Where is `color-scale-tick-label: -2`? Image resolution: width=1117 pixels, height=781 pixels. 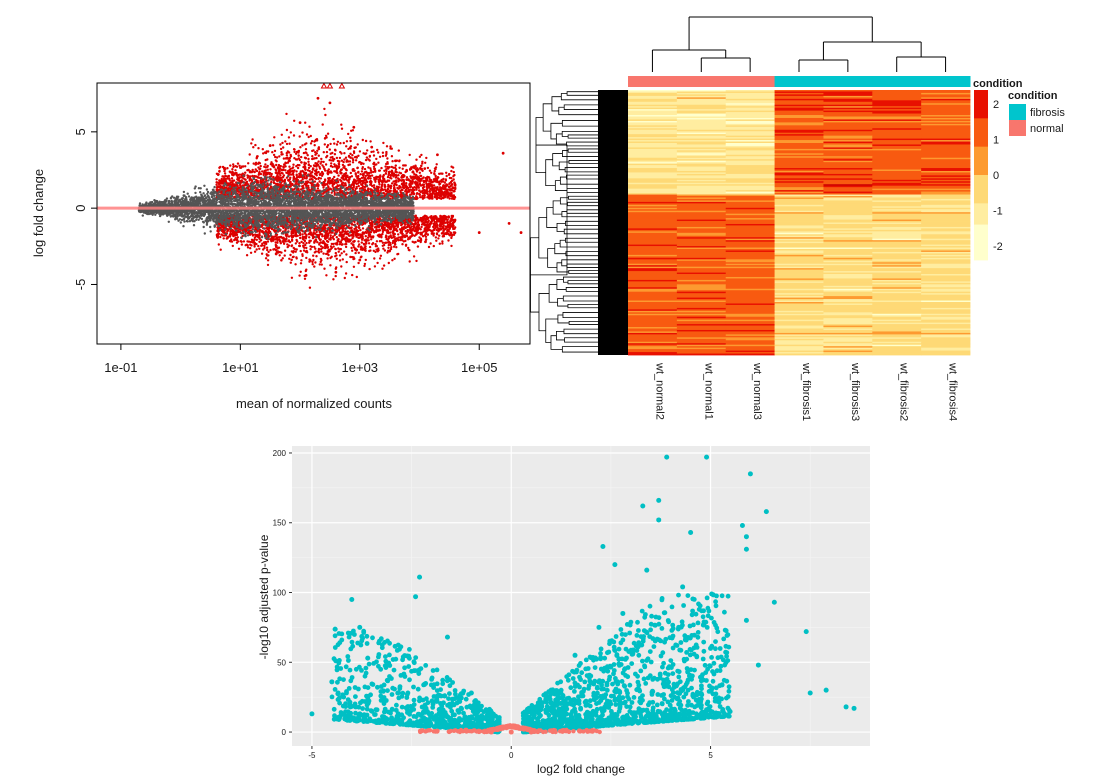
color-scale-tick-label: -2 is located at coordinates (998, 247).